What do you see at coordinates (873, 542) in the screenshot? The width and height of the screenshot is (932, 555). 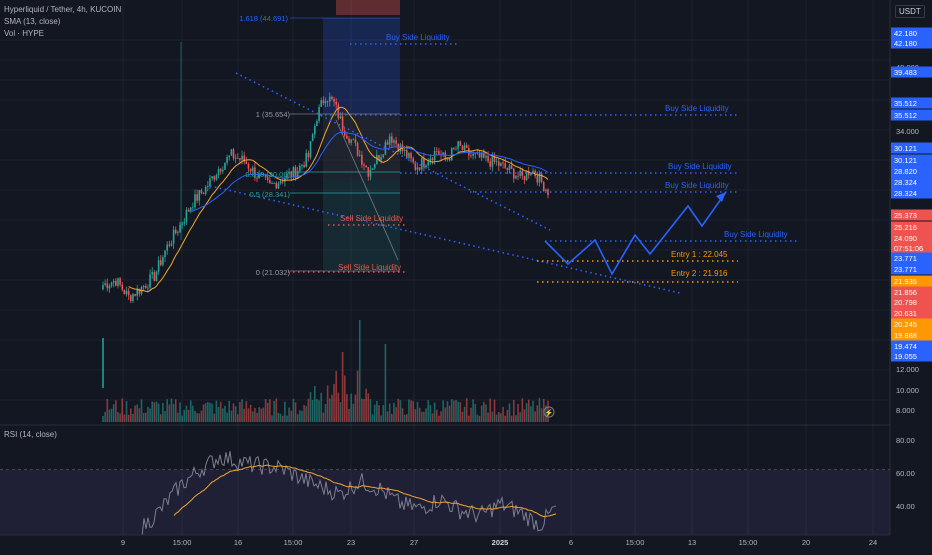 I see `time-tick-label: 24` at bounding box center [873, 542].